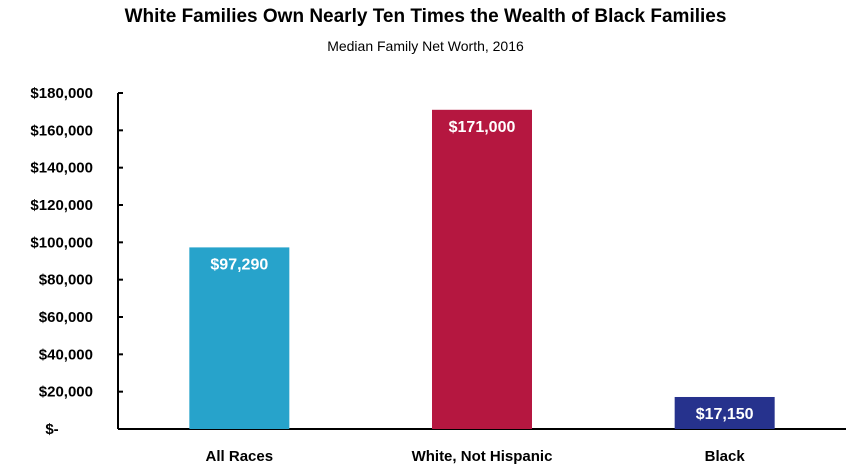 Image resolution: width=851 pixels, height=466 pixels. I want to click on y-tick-label: $-, so click(51, 429).